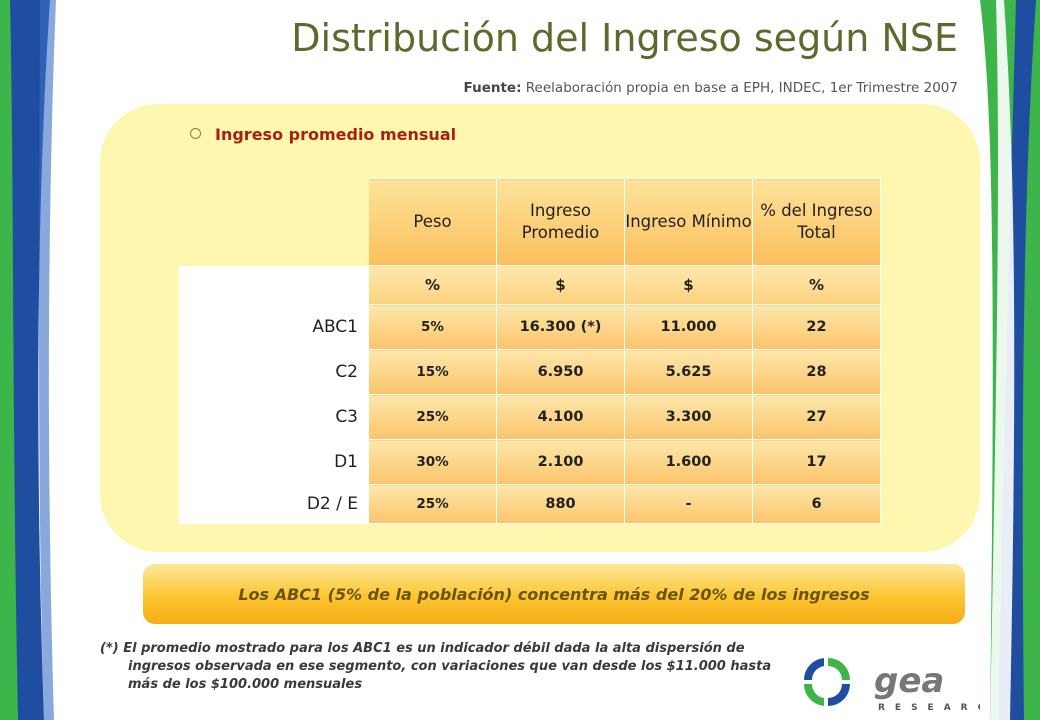 This screenshot has width=1040, height=720. I want to click on table-cell: 6.950, so click(560, 372).